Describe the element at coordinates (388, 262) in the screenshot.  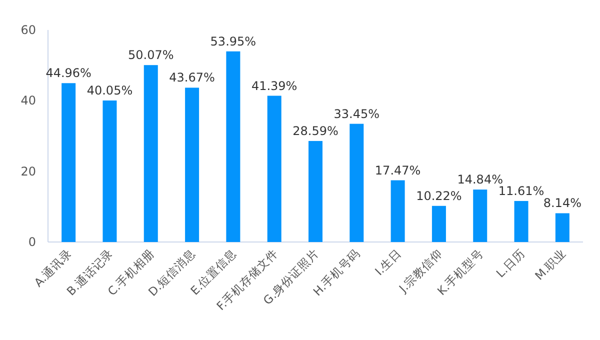
I see `x-tick-label: I.生日` at that location.